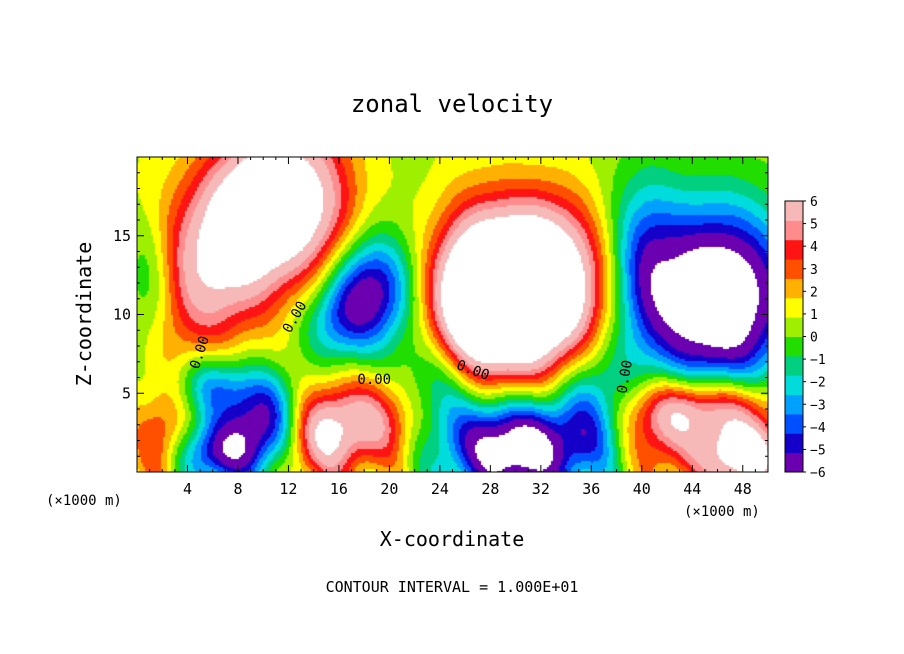 This screenshot has height=654, width=904. Describe the element at coordinates (339, 489) in the screenshot. I see `x-tick-label: 16` at that location.